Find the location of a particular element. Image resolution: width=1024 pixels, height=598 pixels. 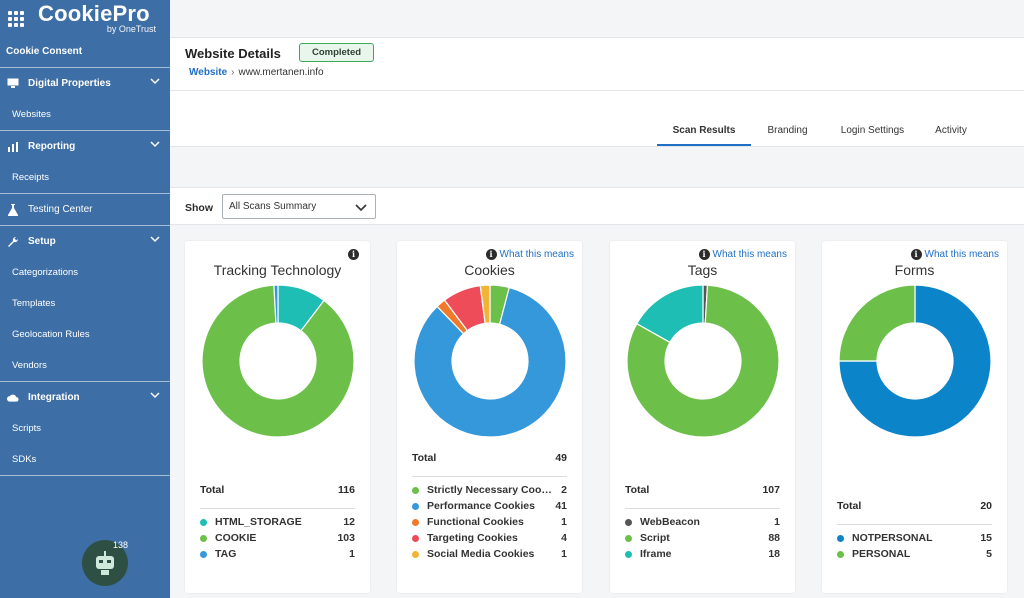

total-row: Total 116 is located at coordinates (277, 496).